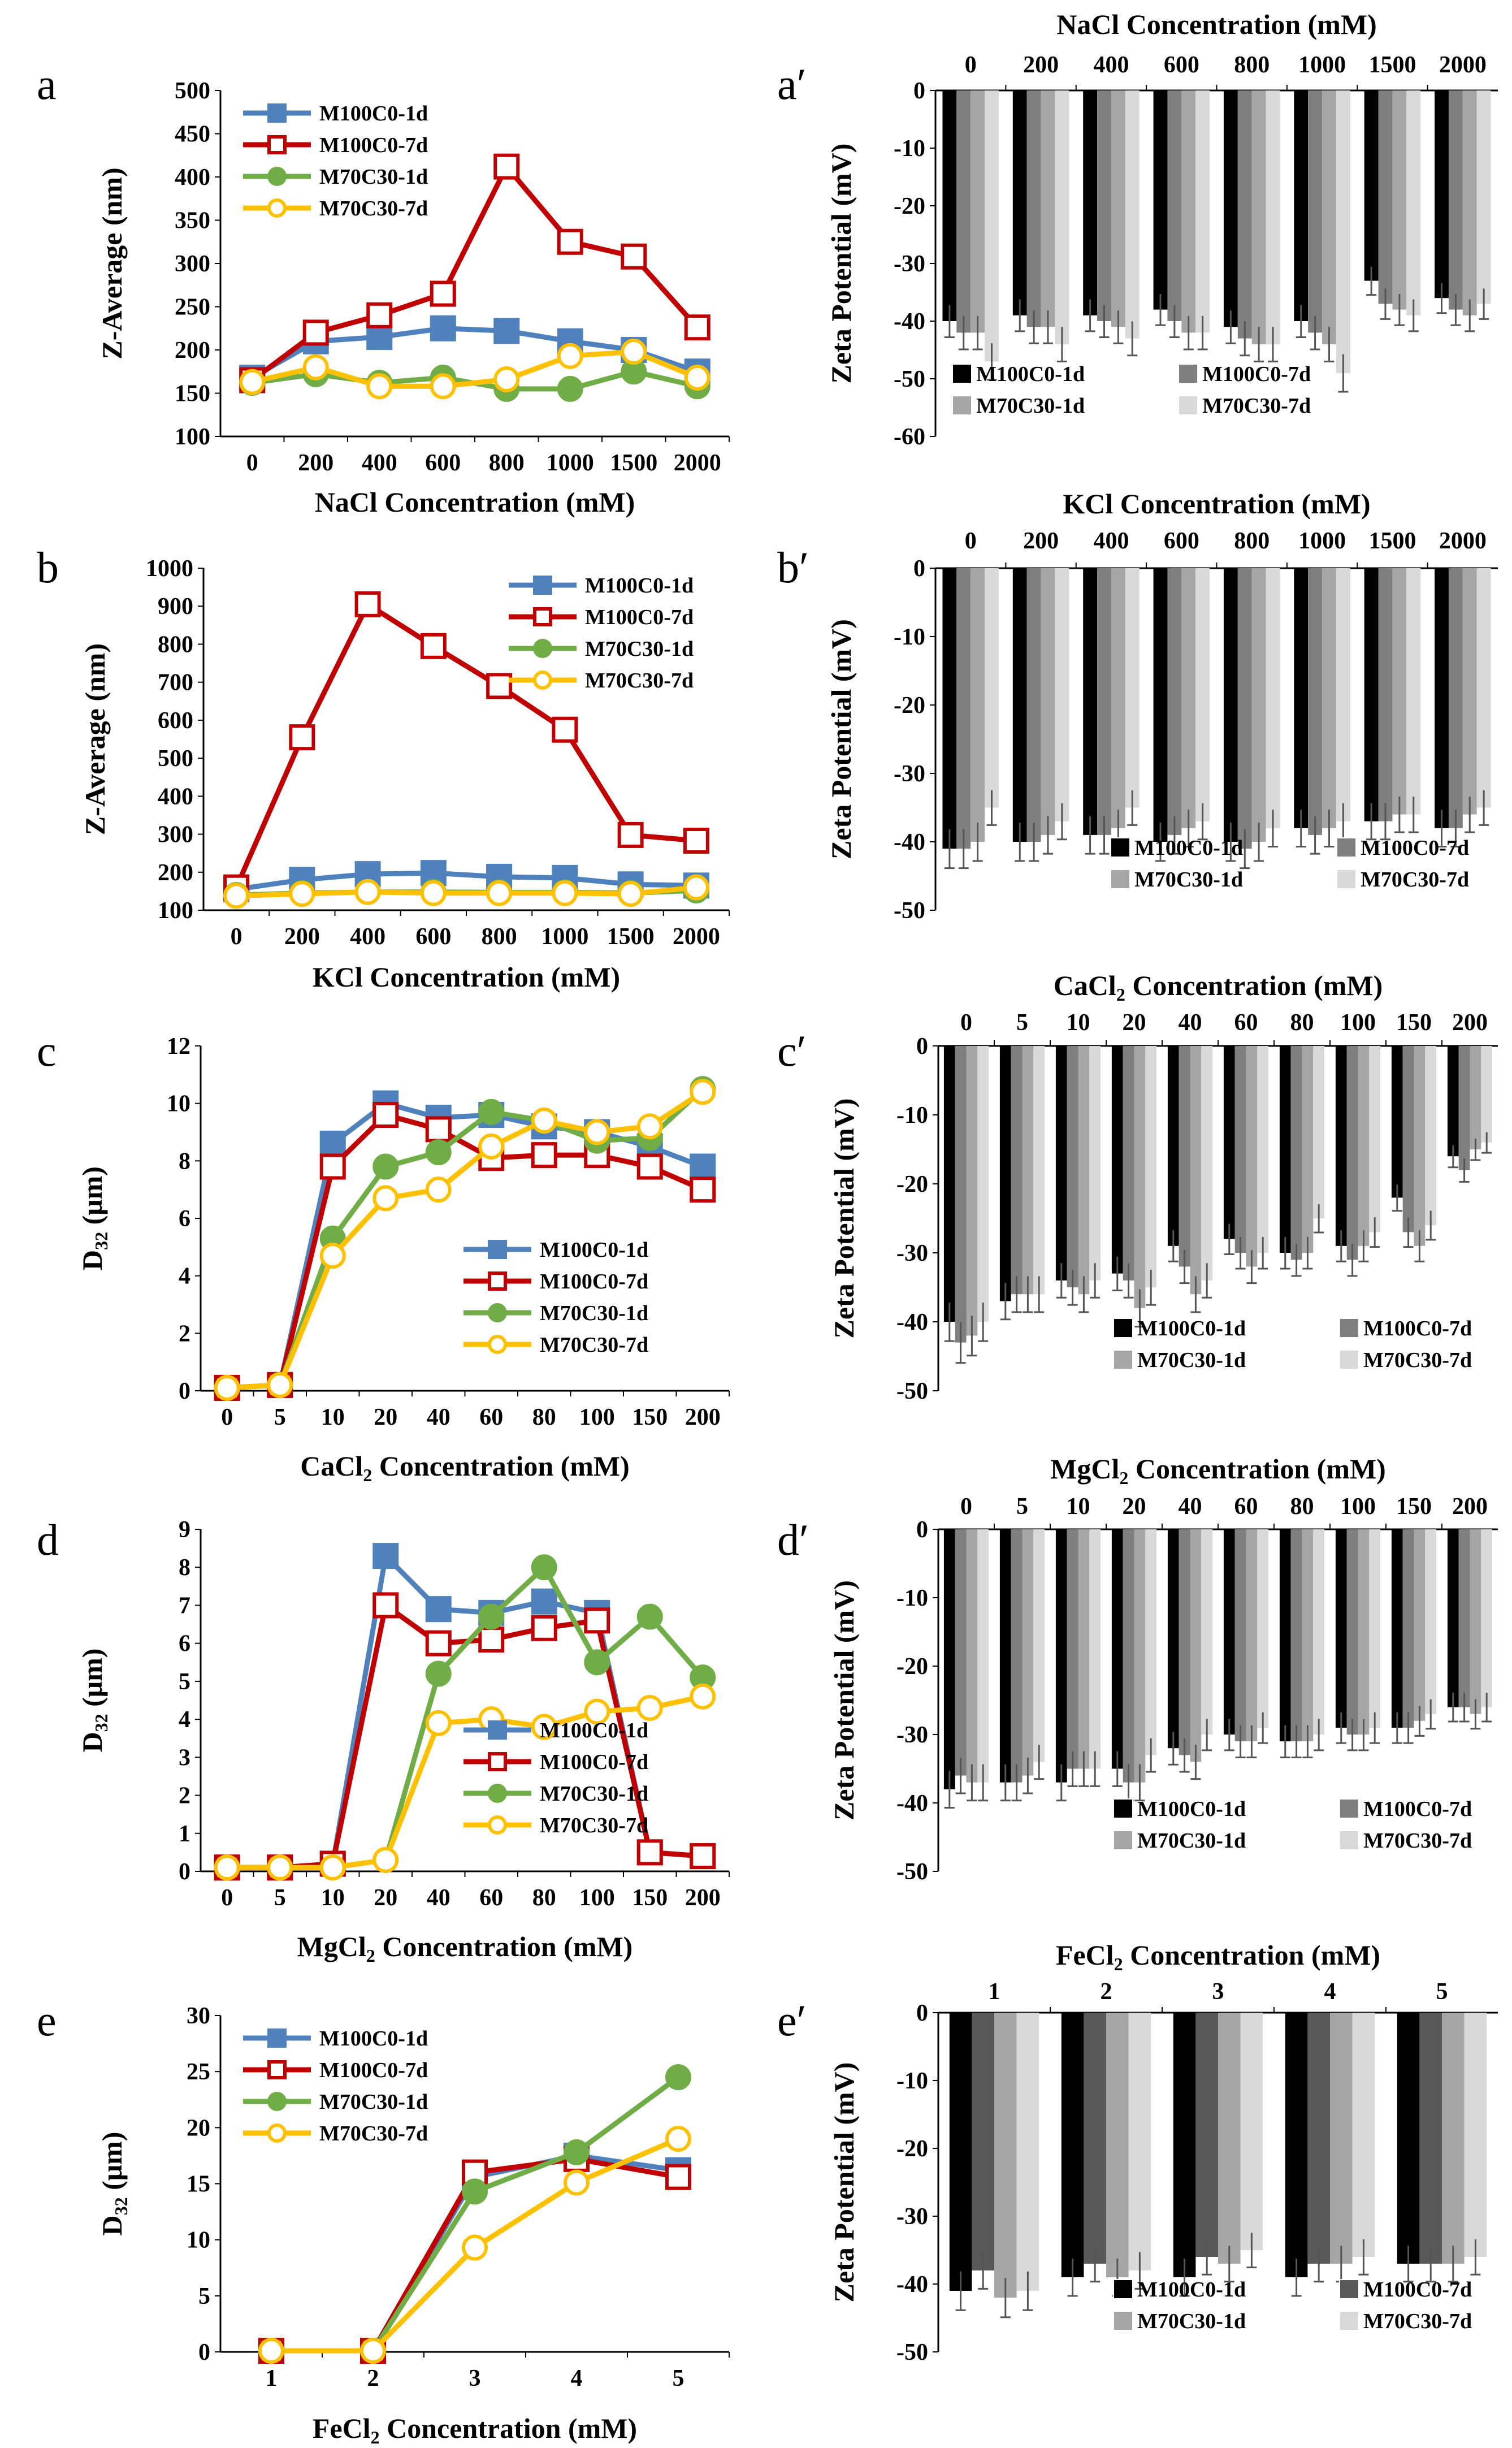 This screenshot has width=1512, height=2448. I want to click on y-tick-label: 400, so click(175, 797).